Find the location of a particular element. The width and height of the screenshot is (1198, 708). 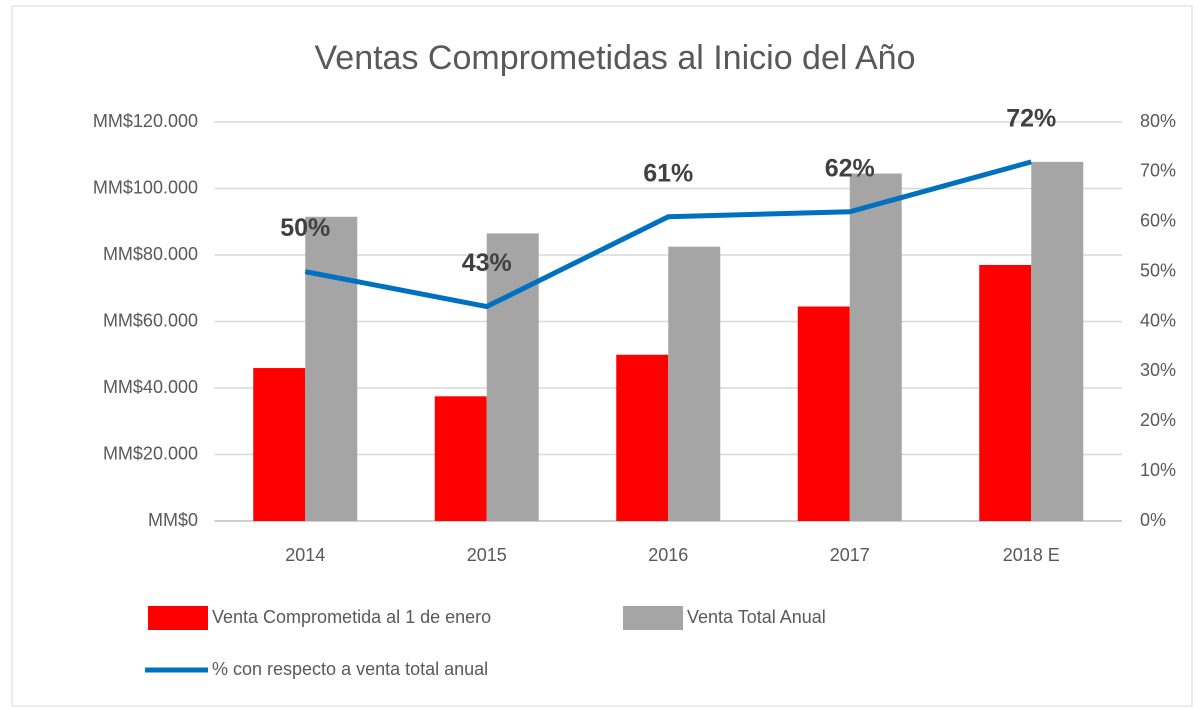

data-label: 62% is located at coordinates (850, 168).